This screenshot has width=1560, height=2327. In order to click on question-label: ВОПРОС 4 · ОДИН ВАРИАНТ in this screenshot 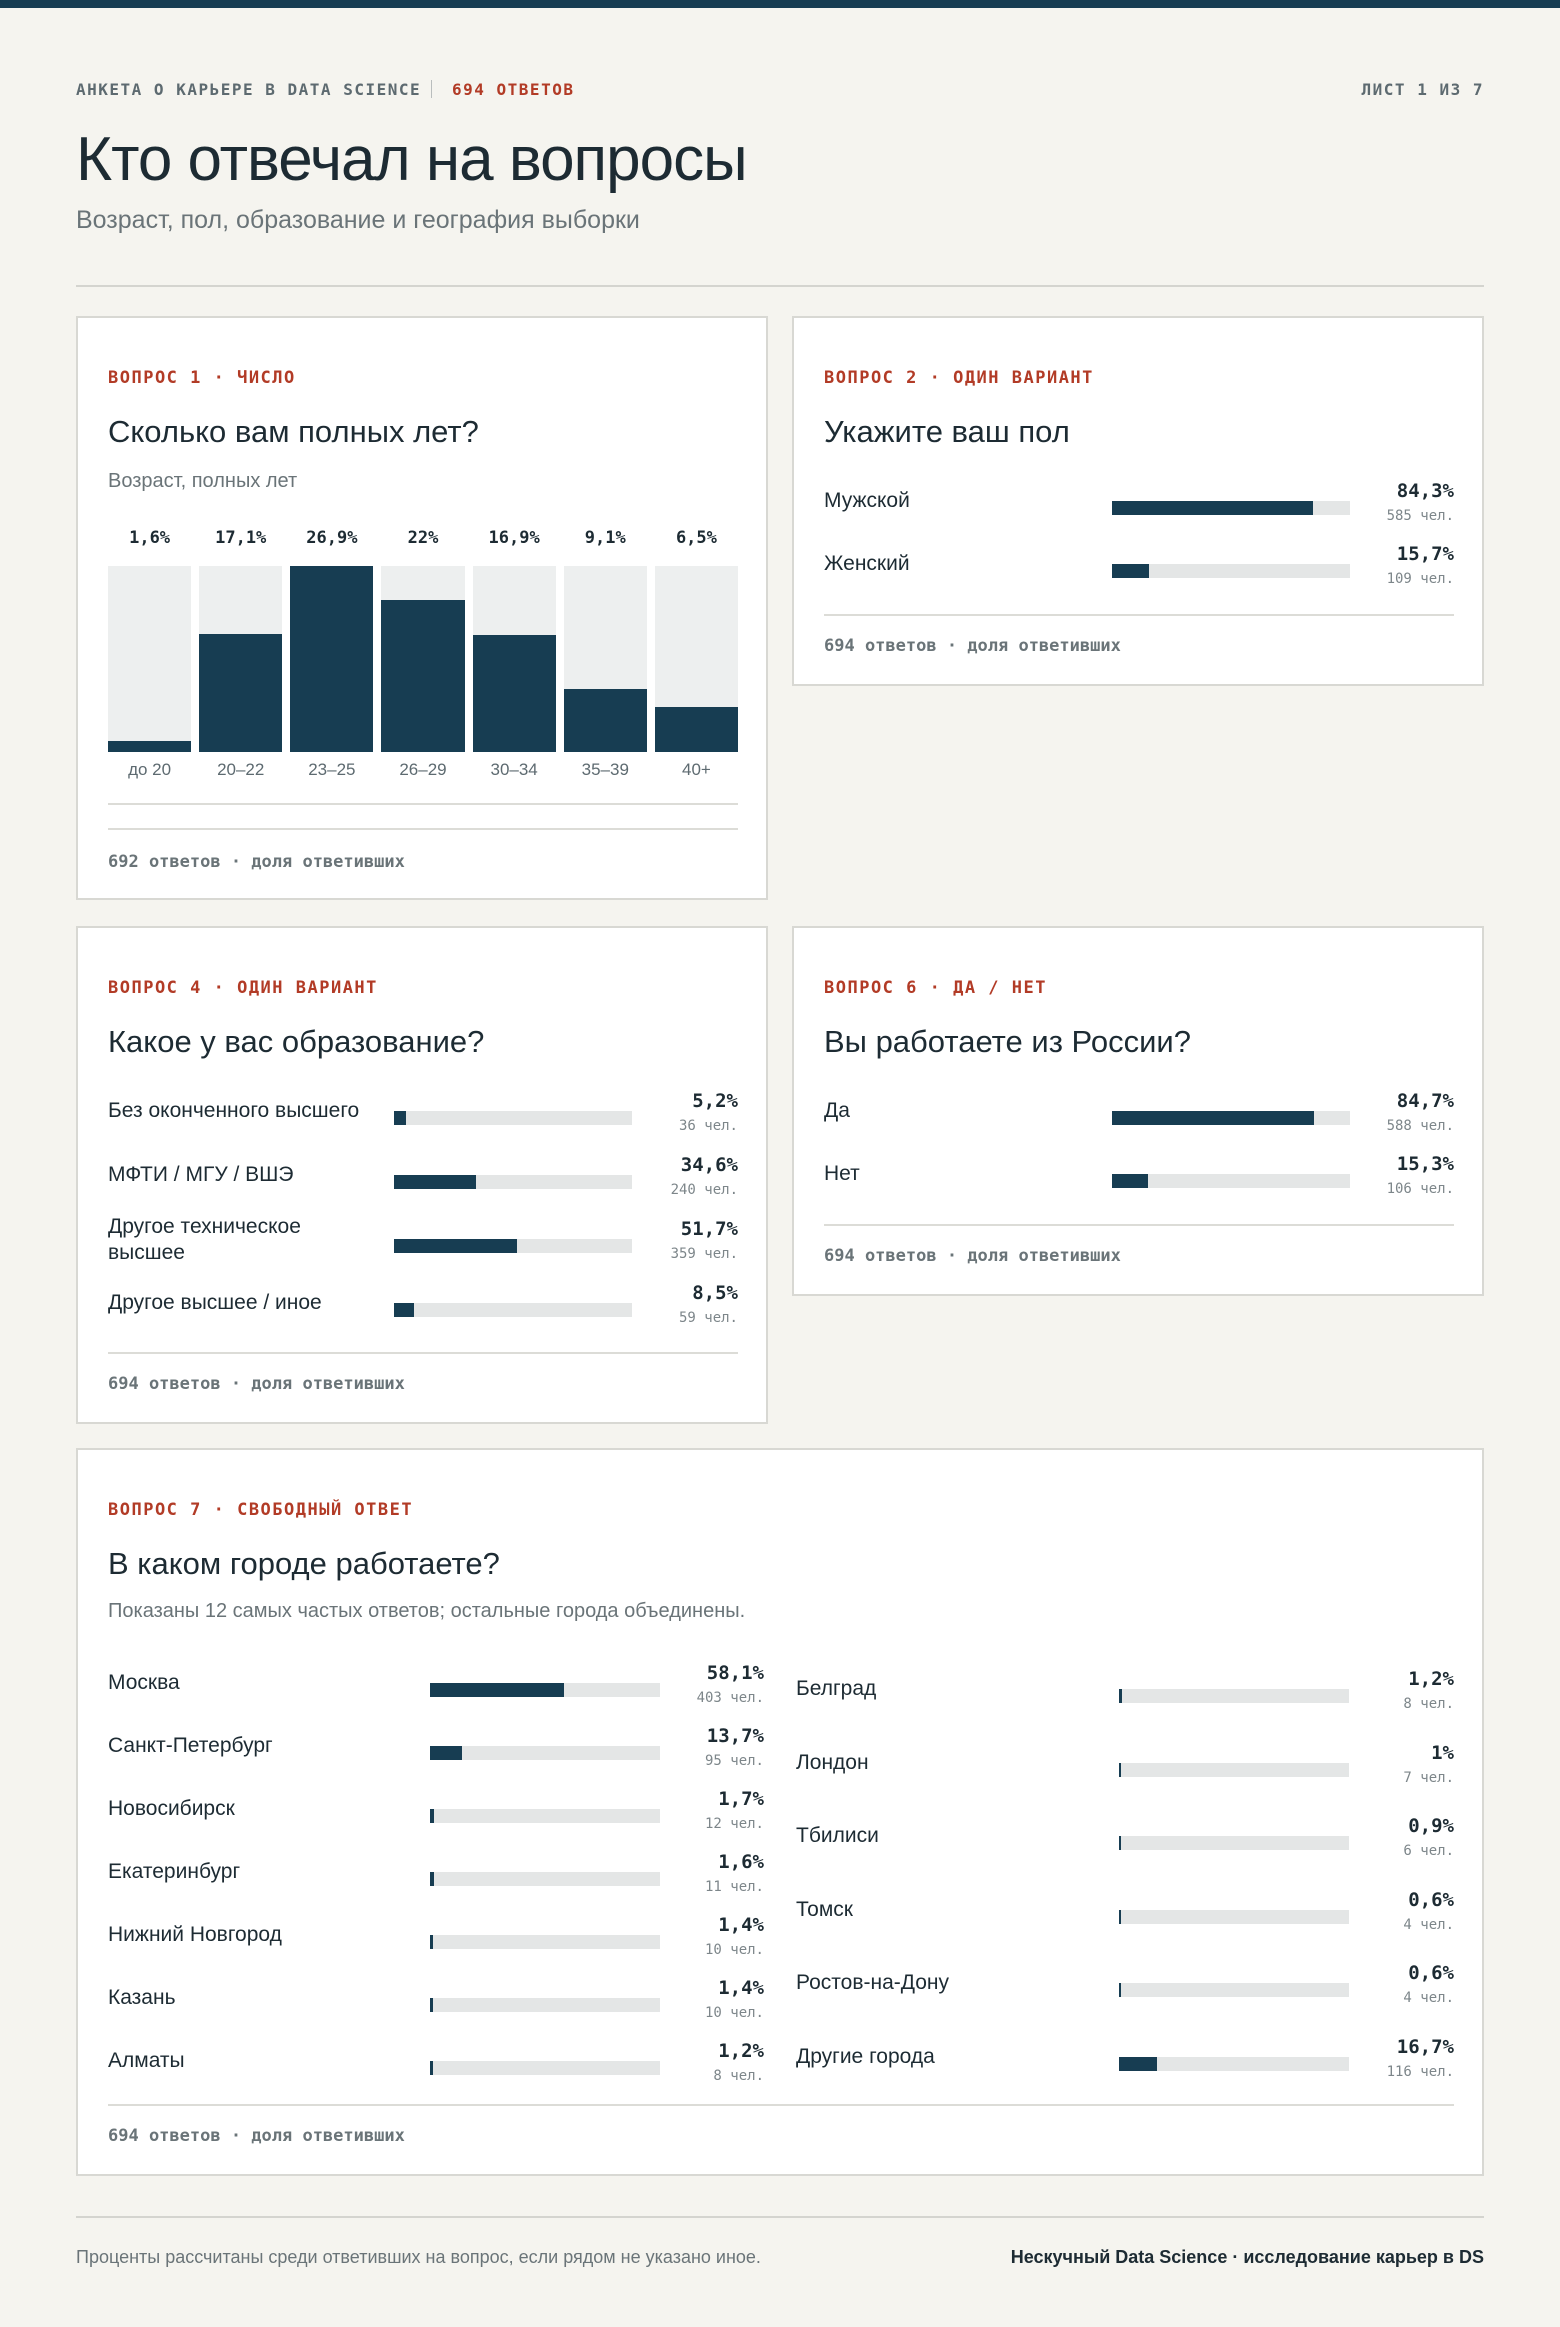, I will do `click(243, 988)`.